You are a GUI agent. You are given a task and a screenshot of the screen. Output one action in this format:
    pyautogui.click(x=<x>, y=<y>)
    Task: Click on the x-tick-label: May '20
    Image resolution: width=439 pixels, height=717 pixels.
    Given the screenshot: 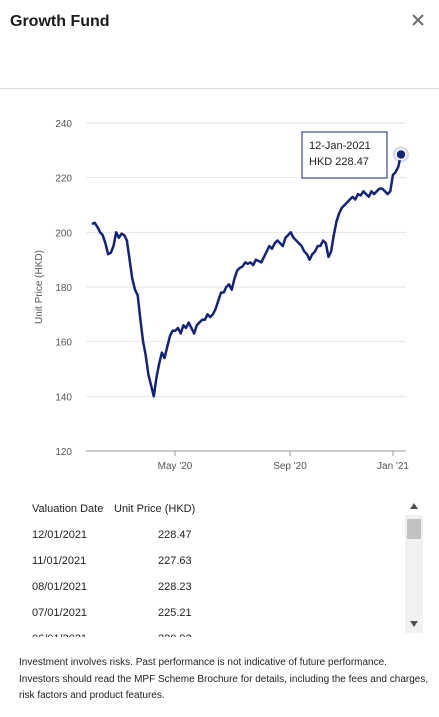 What is the action you would take?
    pyautogui.click(x=175, y=466)
    